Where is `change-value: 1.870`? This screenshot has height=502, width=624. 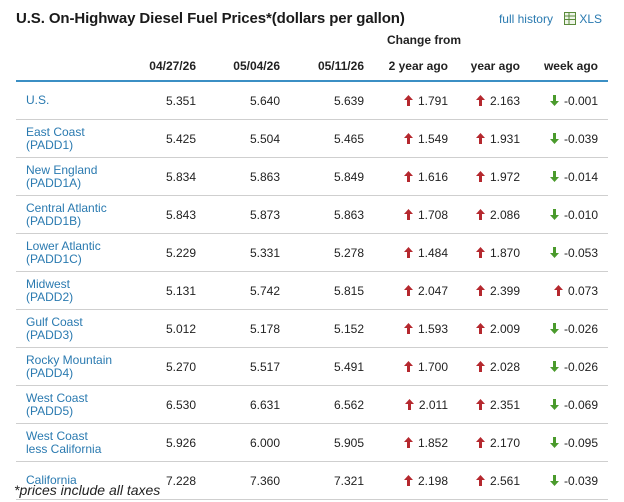
change-value: 1.870 is located at coordinates (504, 252).